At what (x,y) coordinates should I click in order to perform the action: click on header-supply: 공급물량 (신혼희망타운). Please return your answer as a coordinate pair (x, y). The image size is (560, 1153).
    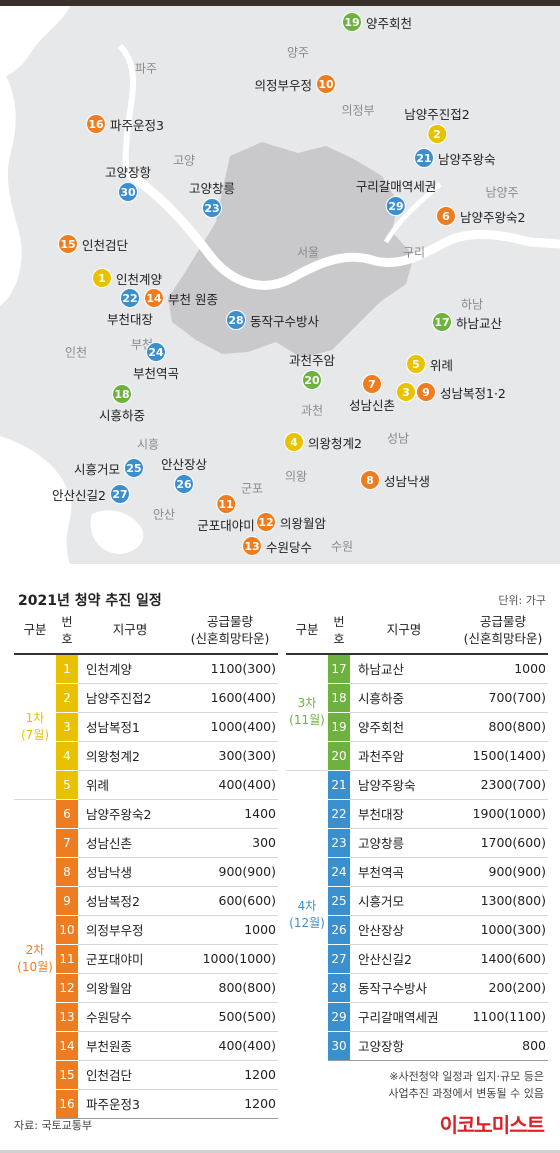
    Looking at the image, I should click on (230, 631).